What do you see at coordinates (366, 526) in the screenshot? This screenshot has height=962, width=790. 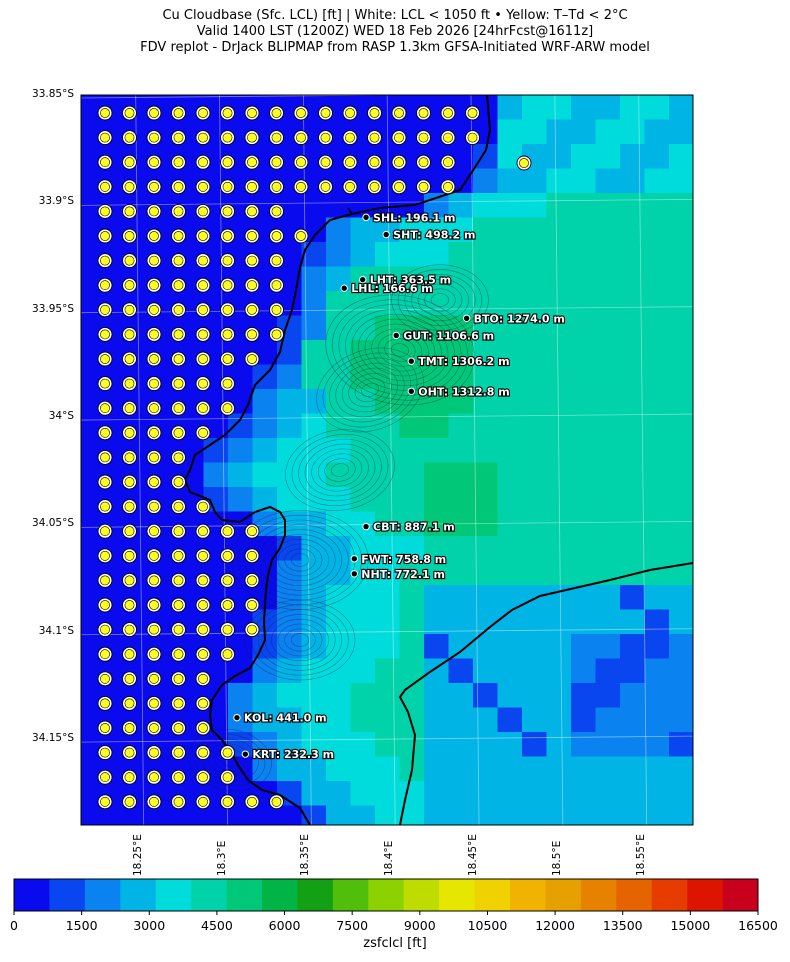 I see `site-dot-cbt` at bounding box center [366, 526].